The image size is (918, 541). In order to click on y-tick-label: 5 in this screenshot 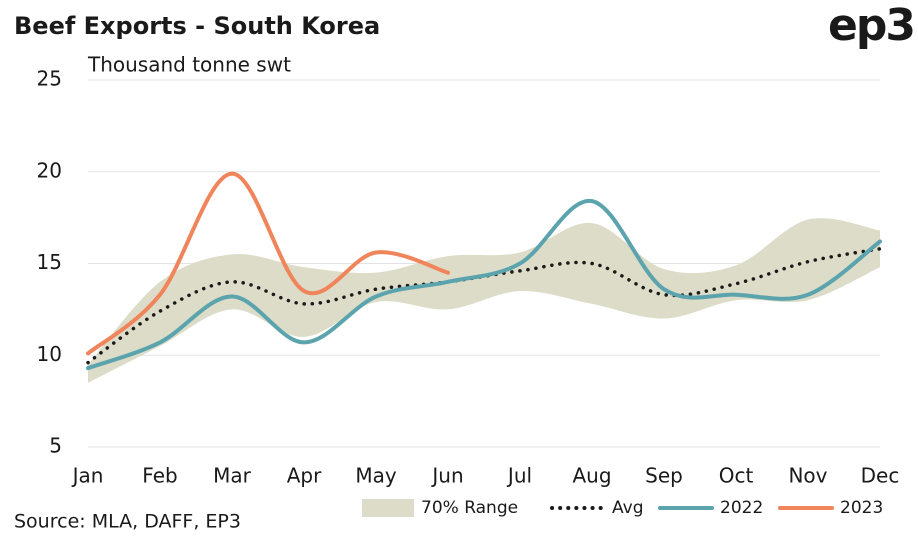, I will do `click(55, 446)`.